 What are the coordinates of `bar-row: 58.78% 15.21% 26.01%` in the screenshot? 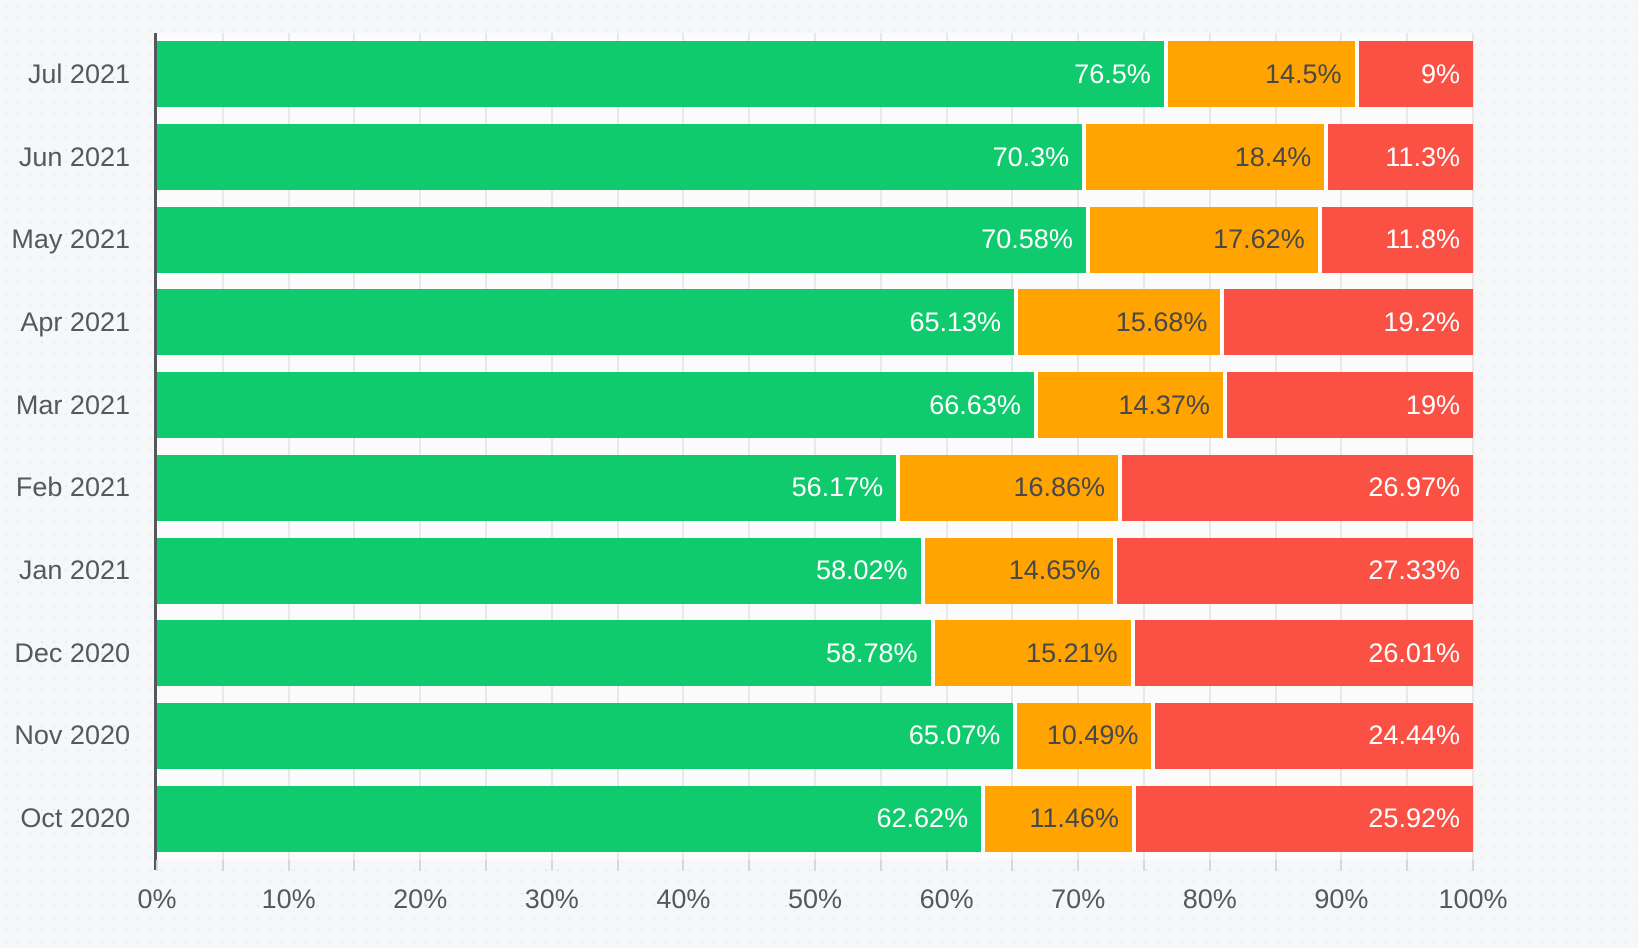 It's located at (815, 653).